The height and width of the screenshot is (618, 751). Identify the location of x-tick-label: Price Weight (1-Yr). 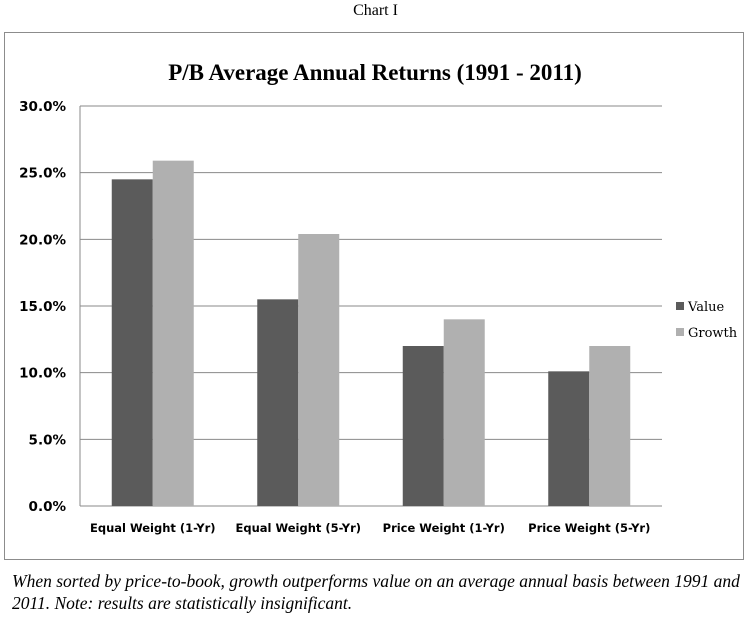
(444, 528).